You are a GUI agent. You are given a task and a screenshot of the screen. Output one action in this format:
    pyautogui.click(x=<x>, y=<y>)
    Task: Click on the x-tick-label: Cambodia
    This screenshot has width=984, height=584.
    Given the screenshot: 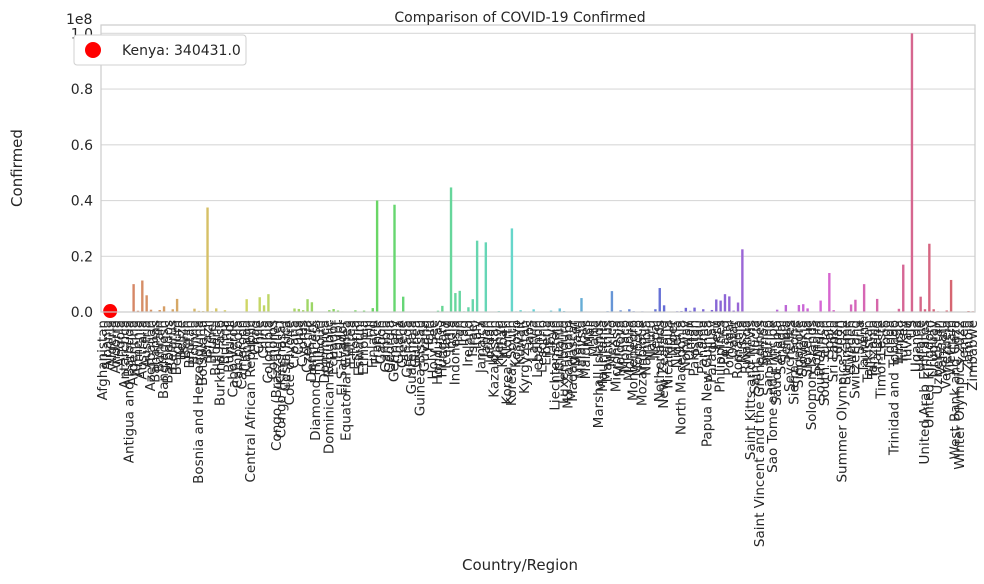 What is the action you would take?
    pyautogui.click(x=238, y=354)
    